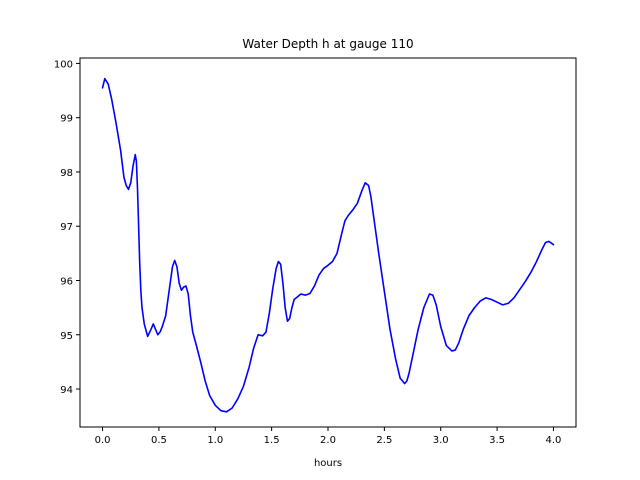 The height and width of the screenshot is (480, 640). Describe the element at coordinates (215, 440) in the screenshot. I see `x-tick-label: 1.0` at that location.